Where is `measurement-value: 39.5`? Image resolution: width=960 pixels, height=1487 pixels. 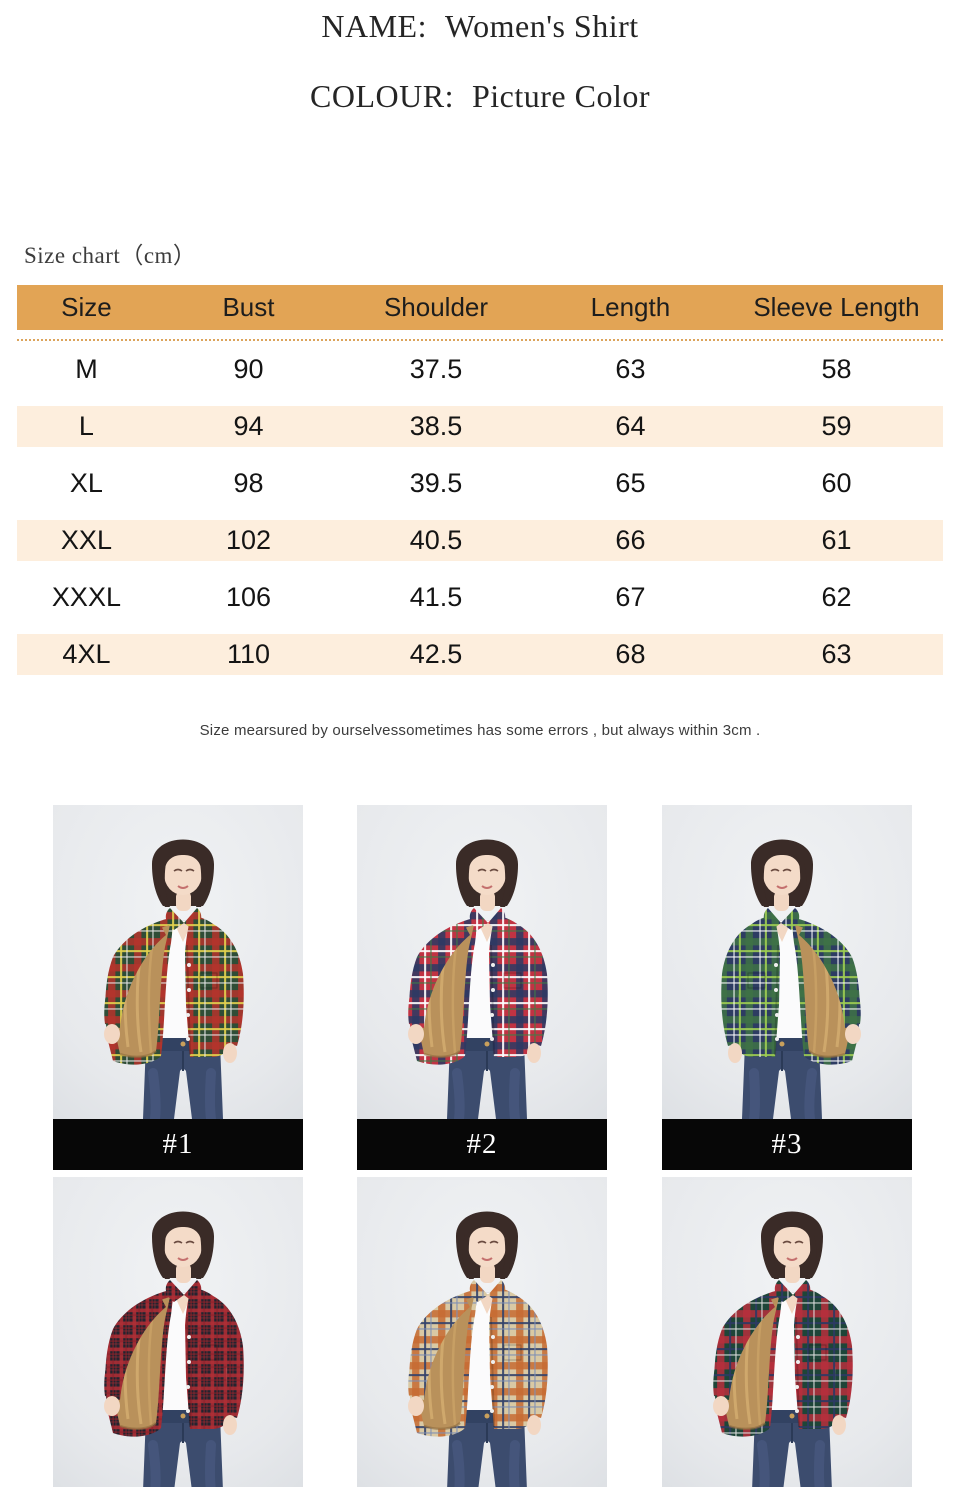
measurement-value: 39.5 is located at coordinates (436, 483).